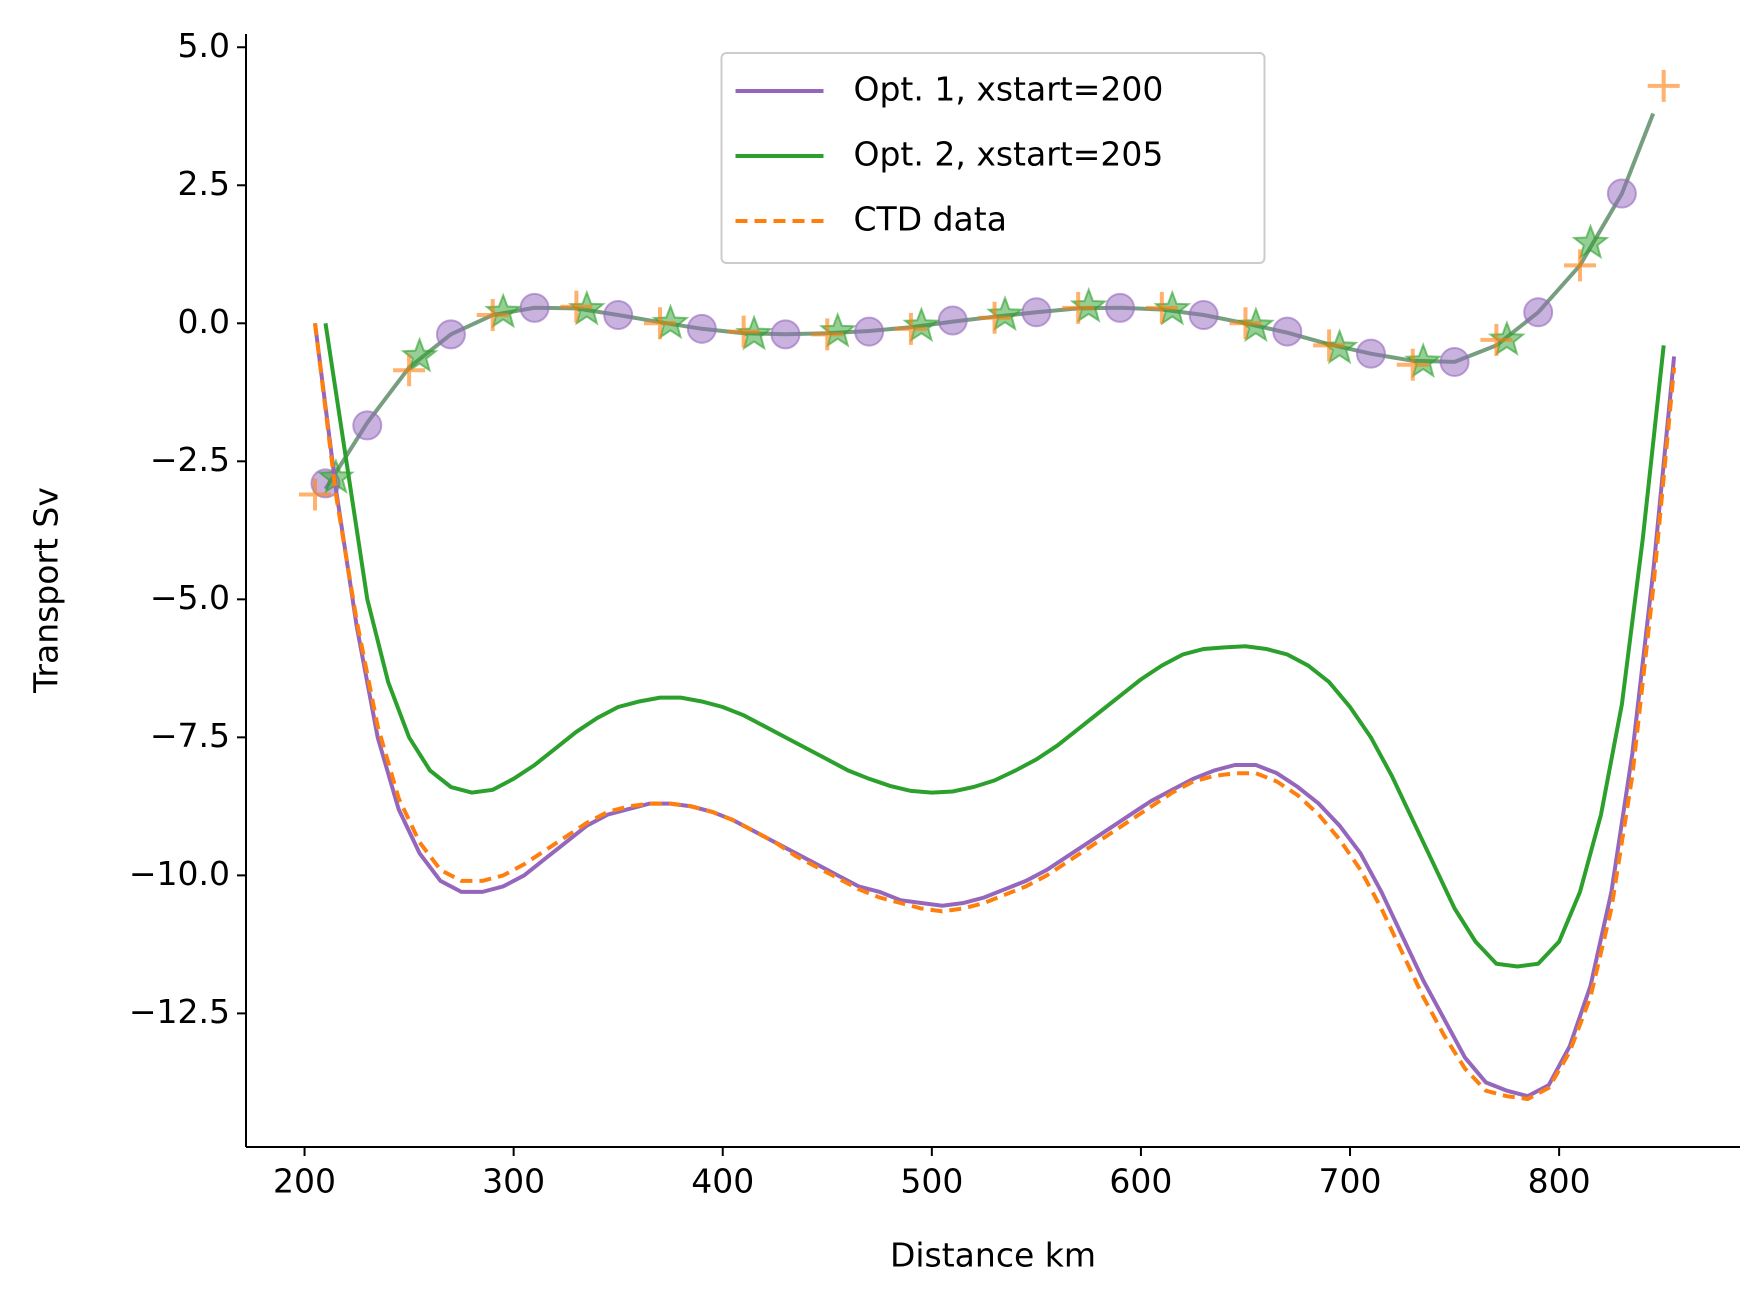 The image size is (1763, 1306). Describe the element at coordinates (179, 873) in the screenshot. I see `y-tick-label: −10.0` at that location.